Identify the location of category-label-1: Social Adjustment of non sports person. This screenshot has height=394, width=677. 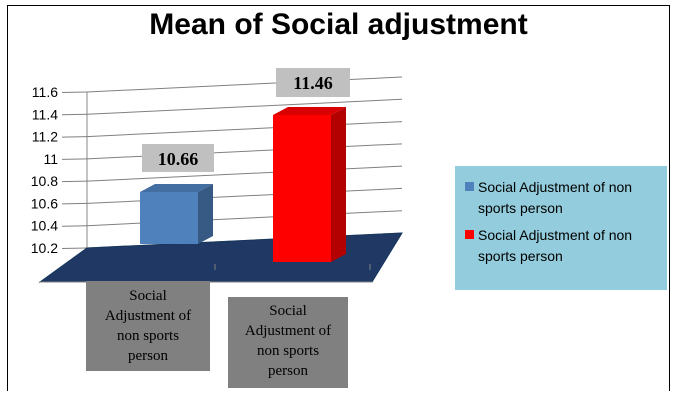
(288, 341).